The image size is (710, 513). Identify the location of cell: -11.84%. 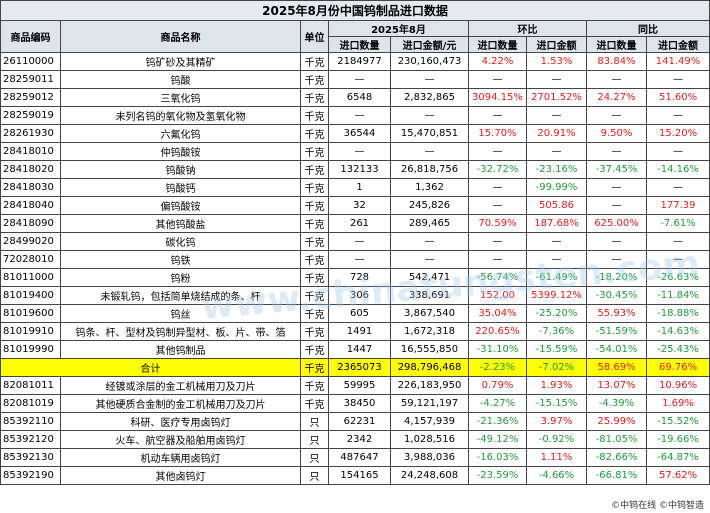
(677, 295).